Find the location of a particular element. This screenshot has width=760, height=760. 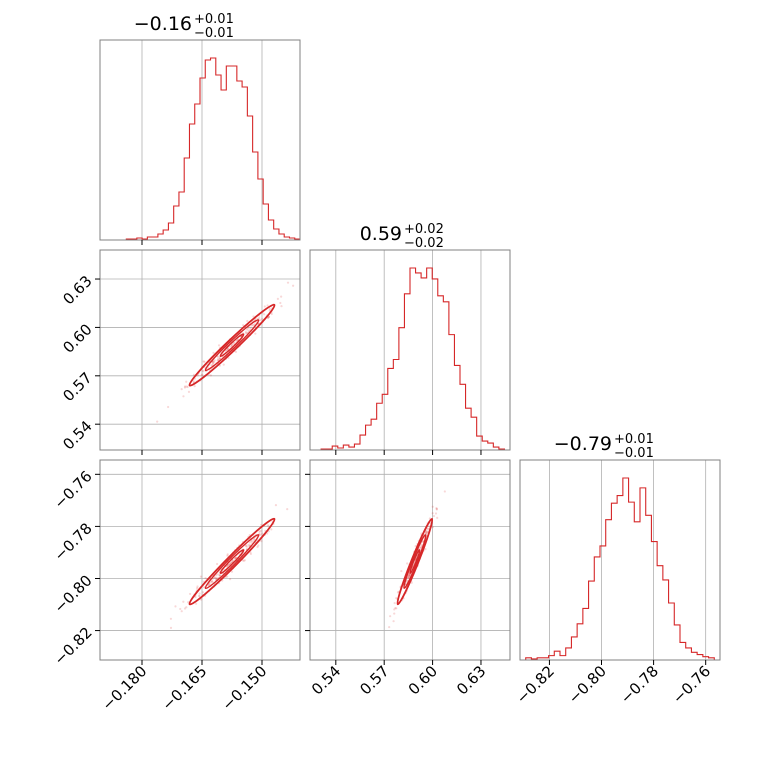

panel-title-1: −0.16 +0.01−0.01 is located at coordinates (184, 26).